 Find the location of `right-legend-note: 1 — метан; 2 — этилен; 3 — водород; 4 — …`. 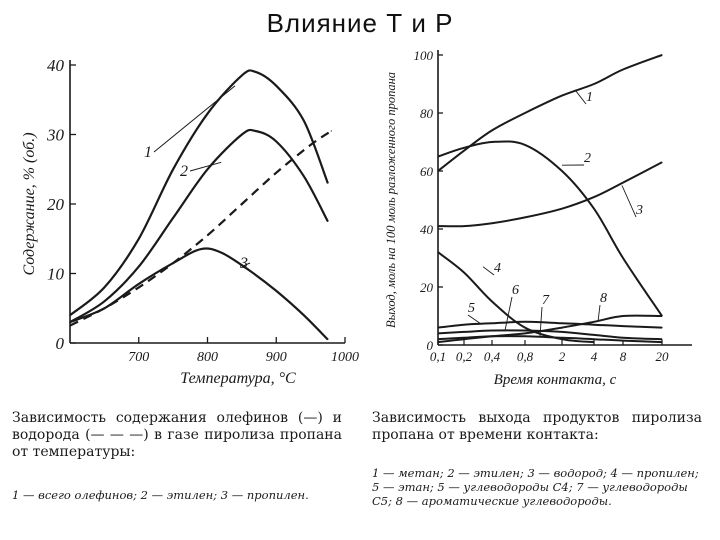

right-legend-note: 1 — метан; 2 — этилен; 3 — водород; 4 — … is located at coordinates (537, 487).